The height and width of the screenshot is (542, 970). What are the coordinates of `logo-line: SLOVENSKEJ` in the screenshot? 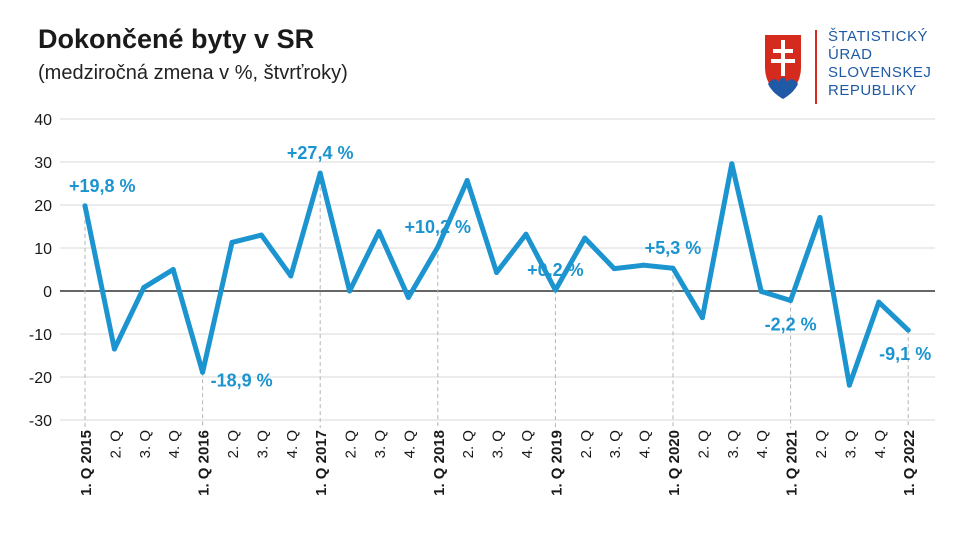 It's located at (880, 72).